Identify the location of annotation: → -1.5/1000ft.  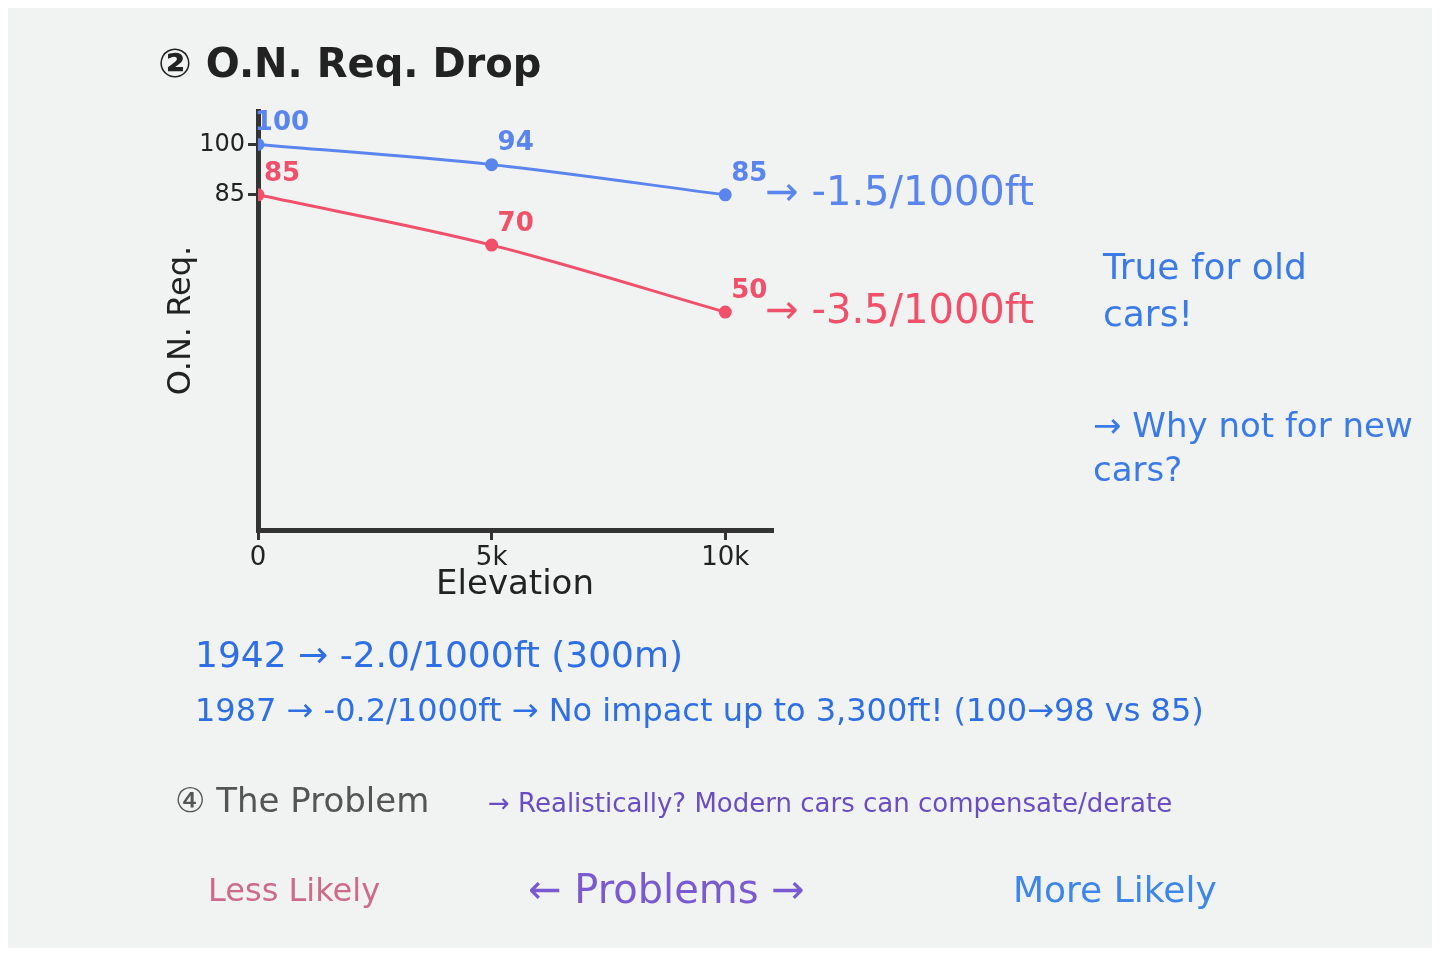
(899, 191).